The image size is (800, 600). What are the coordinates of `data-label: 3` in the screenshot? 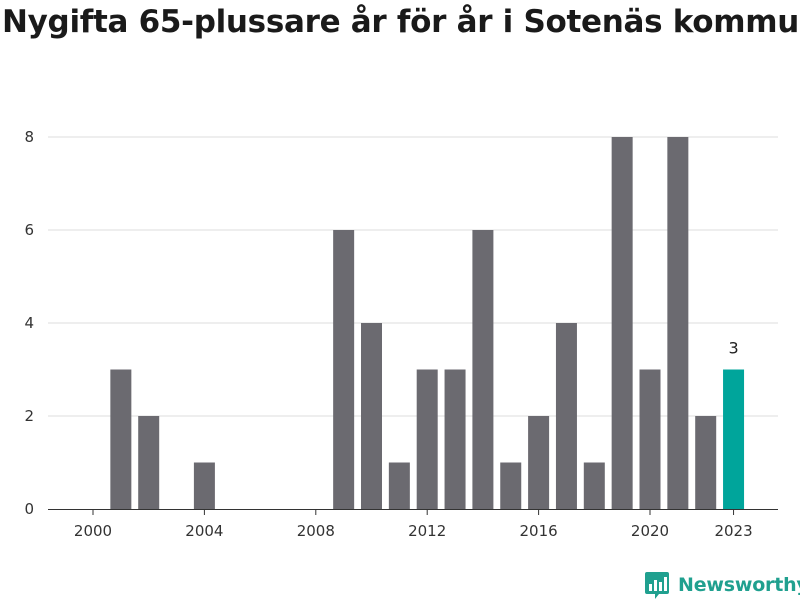 It's located at (733, 348).